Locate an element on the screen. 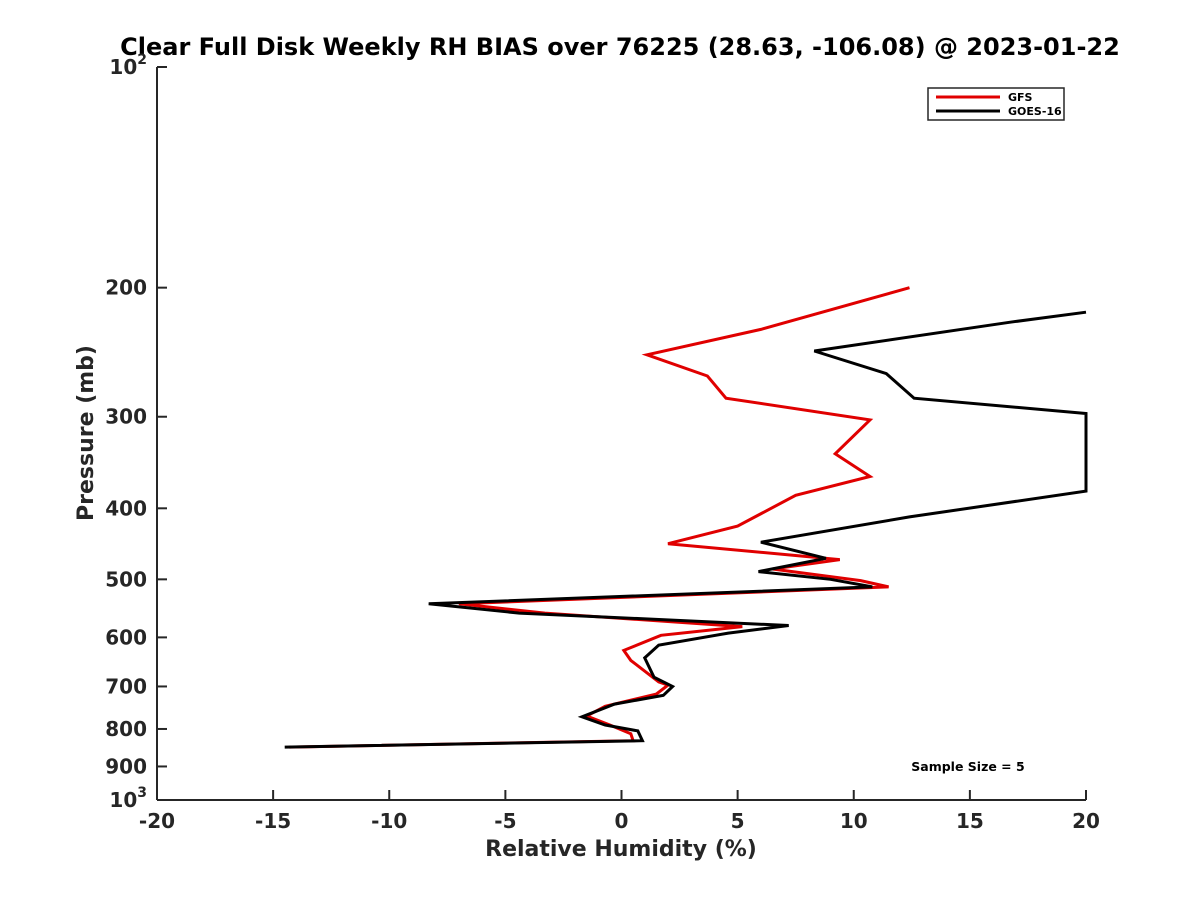  x-axis-ticks: -20 -15 -10 -5 0 5 10 15 20 is located at coordinates (619, 811).